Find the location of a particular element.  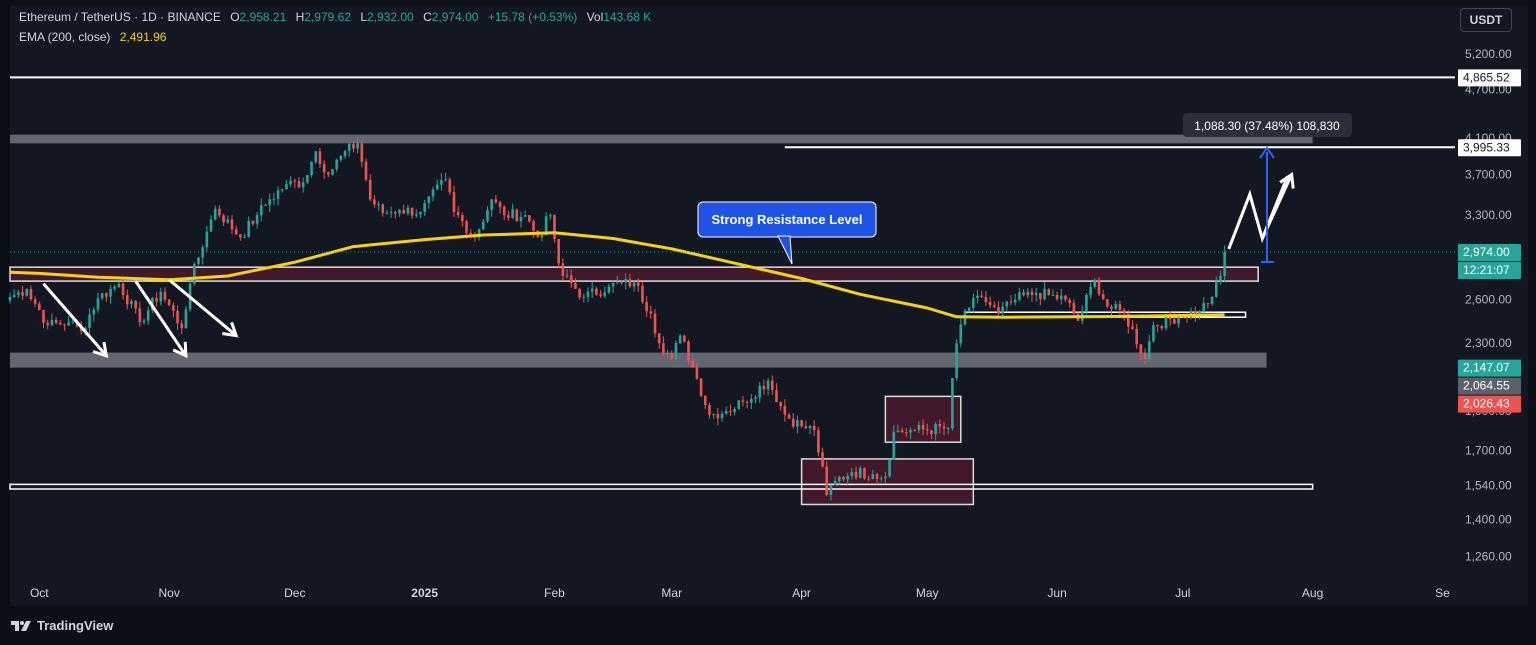

price-label: 3,995.33 is located at coordinates (1486, 147).